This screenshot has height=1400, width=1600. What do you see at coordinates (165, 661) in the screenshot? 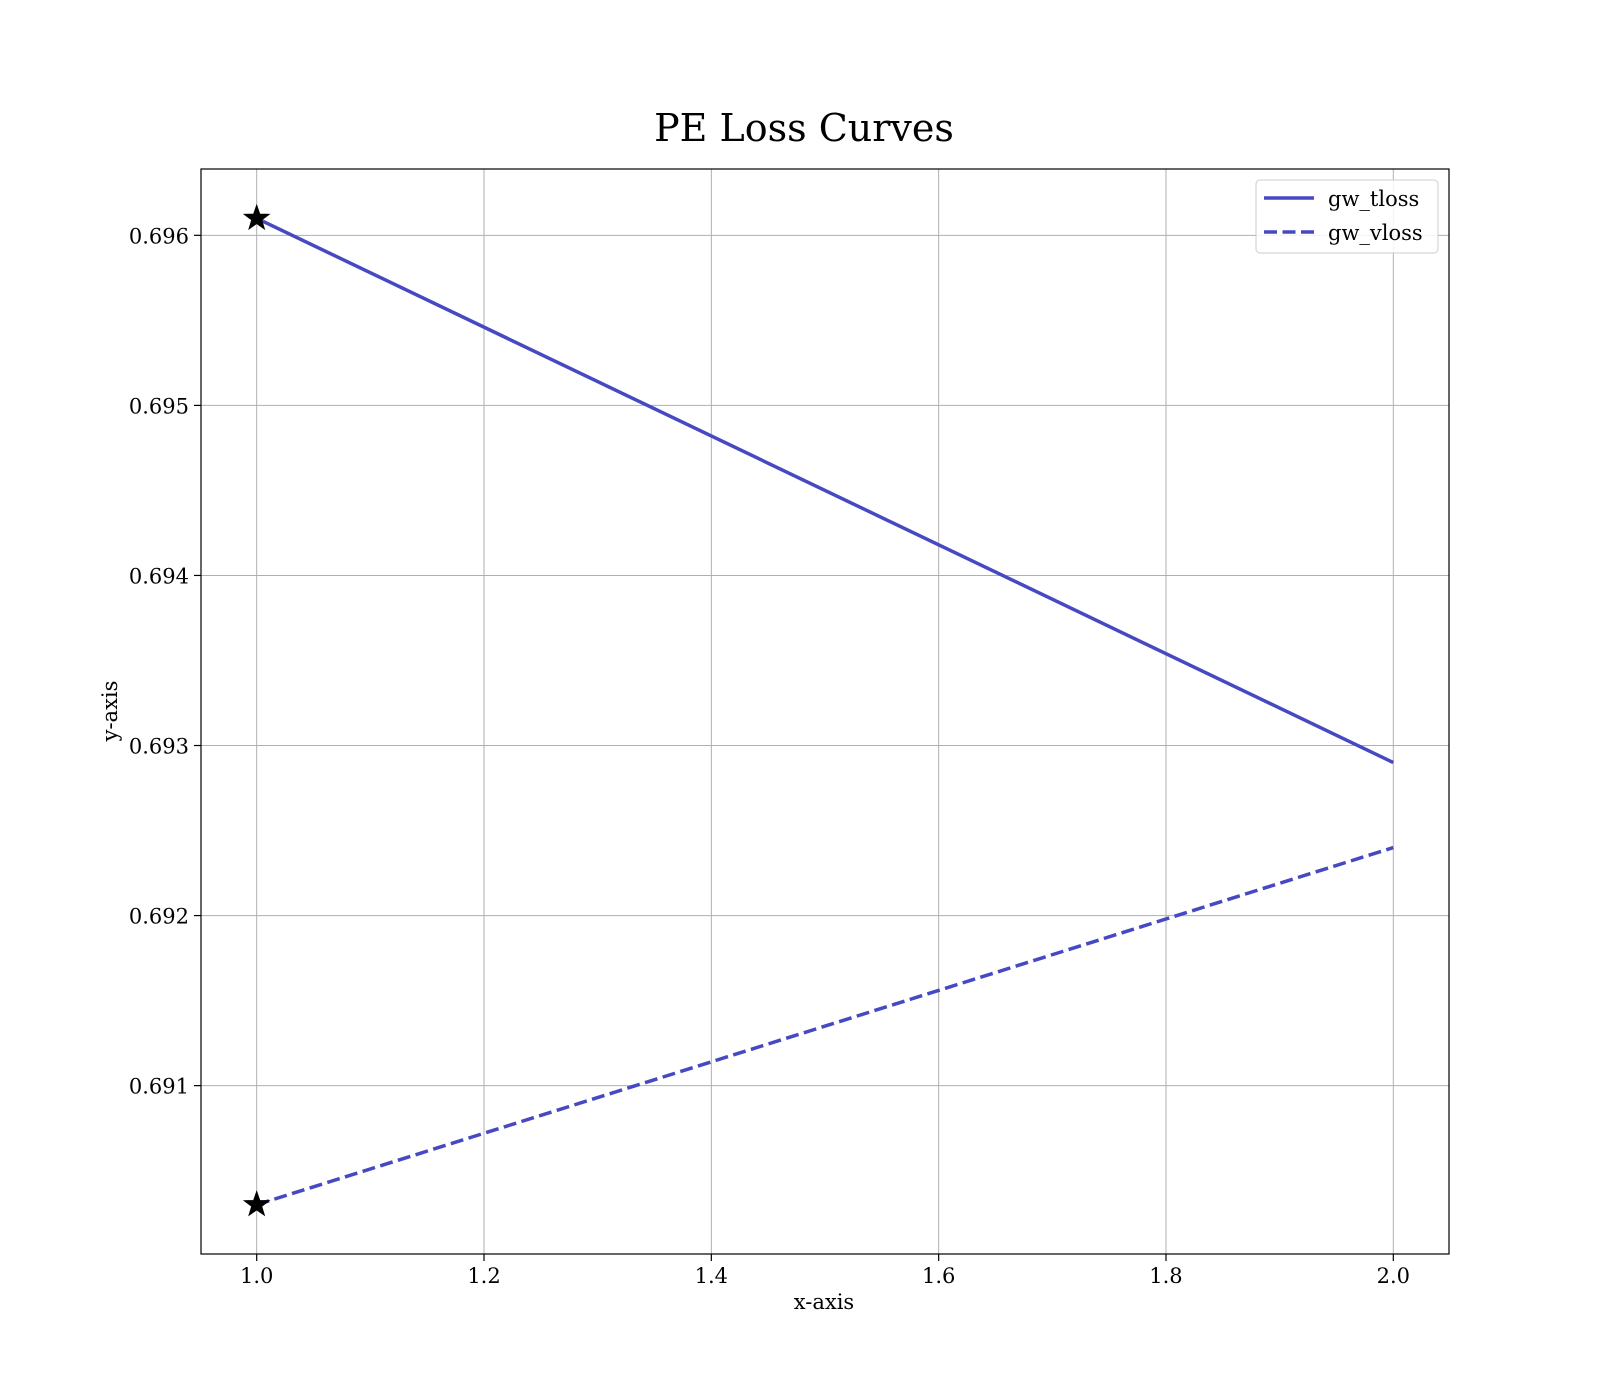
I see `y-axis-ticks: 0.691 0.692 0.693 0.694 0.695 0.696` at bounding box center [165, 661].